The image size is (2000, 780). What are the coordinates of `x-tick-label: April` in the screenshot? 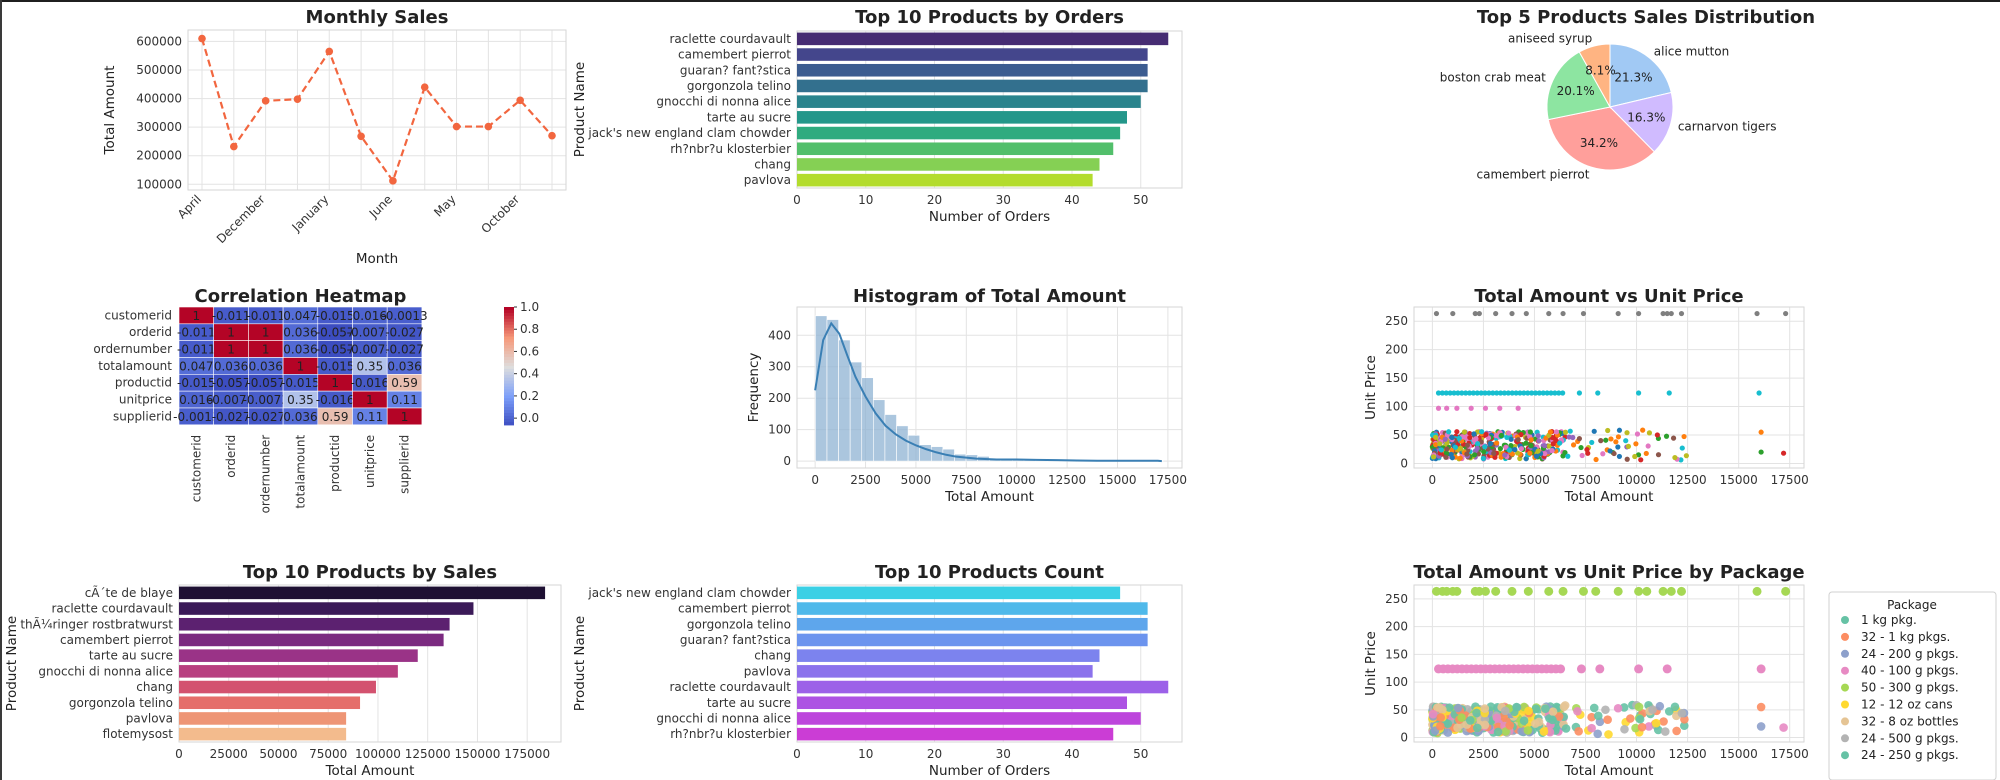 It's located at (189, 206).